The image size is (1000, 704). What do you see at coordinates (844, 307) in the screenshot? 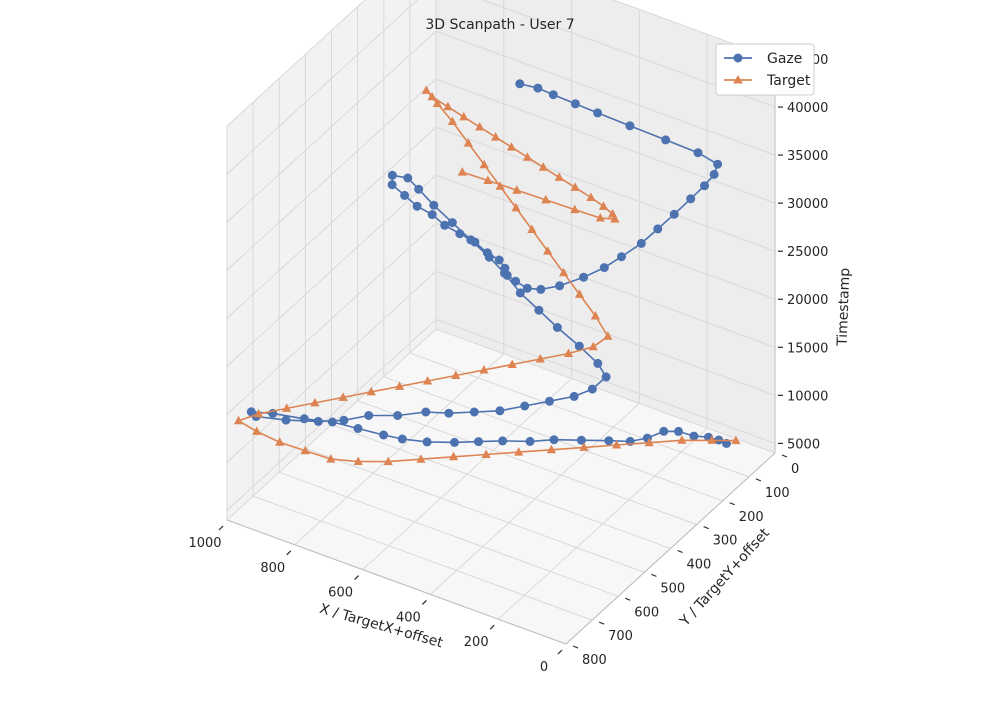
I see `z-axis-label: Timestamp` at bounding box center [844, 307].